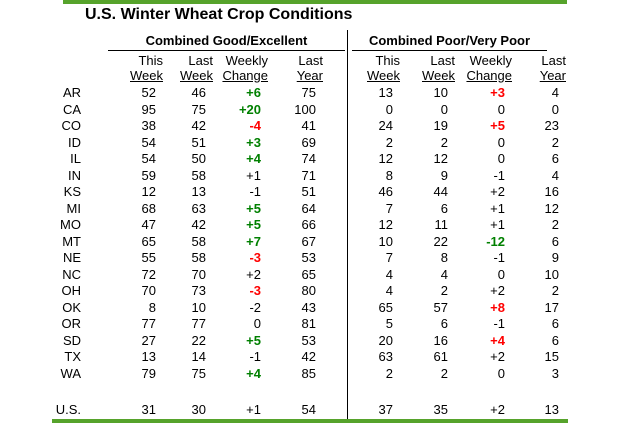  What do you see at coordinates (308, 241) in the screenshot?
I see `value-cell: 67` at bounding box center [308, 241].